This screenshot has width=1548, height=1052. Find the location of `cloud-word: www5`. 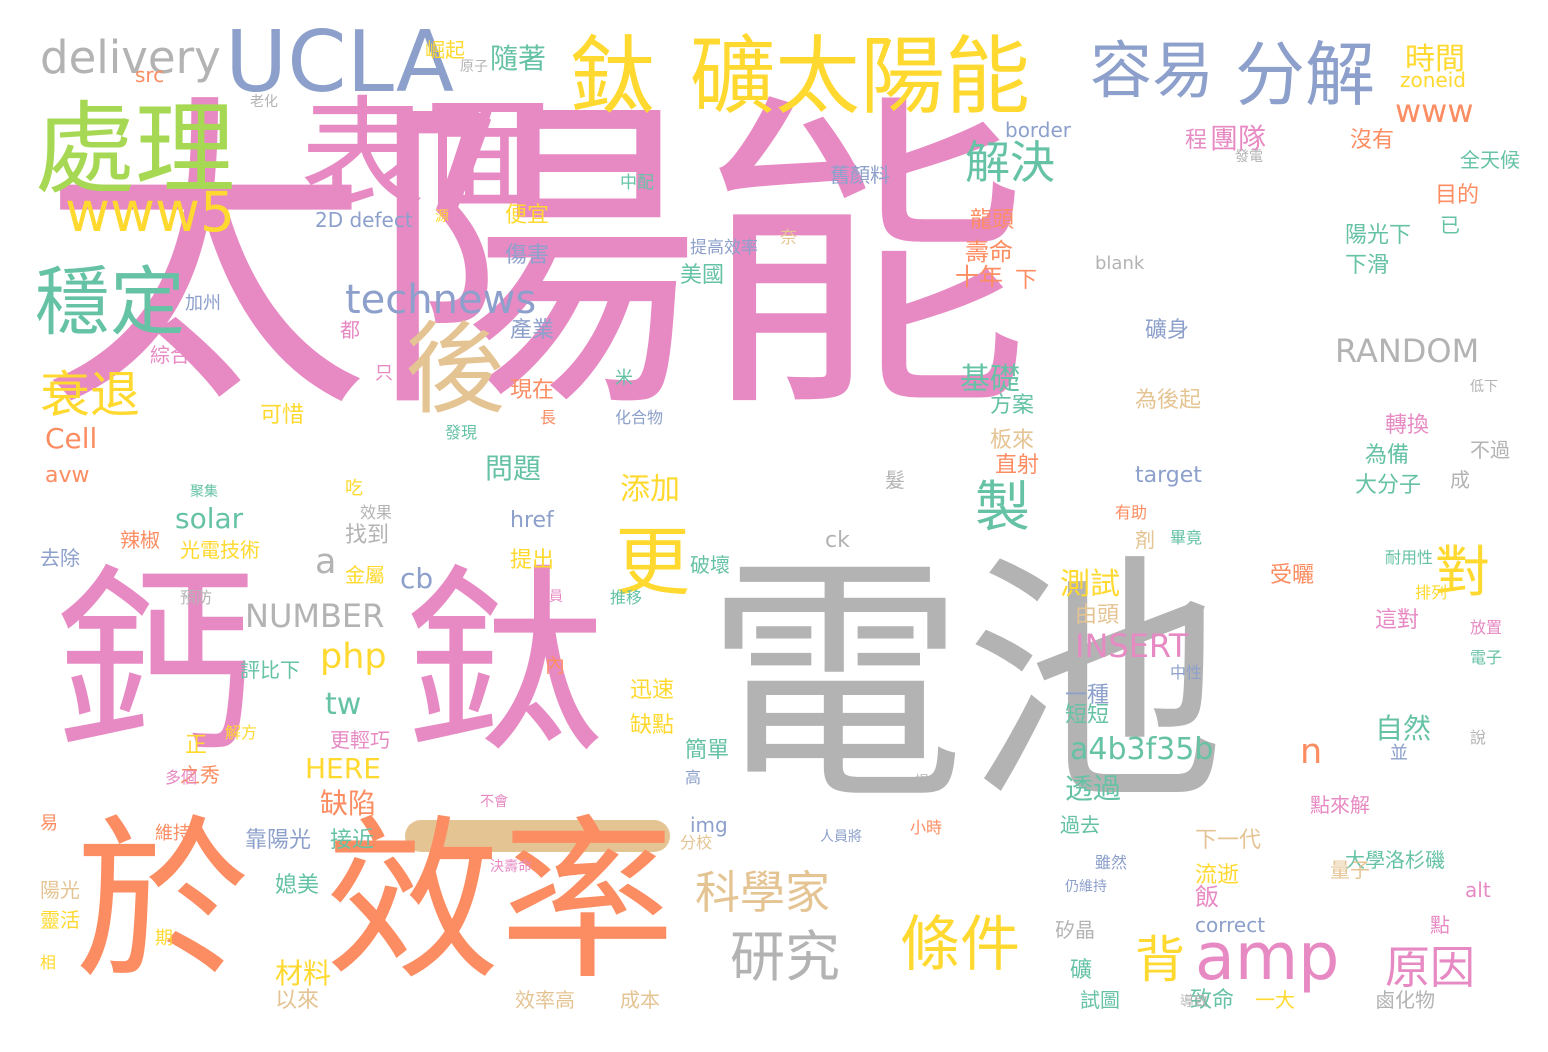

cloud-word: www5 is located at coordinates (150, 212).